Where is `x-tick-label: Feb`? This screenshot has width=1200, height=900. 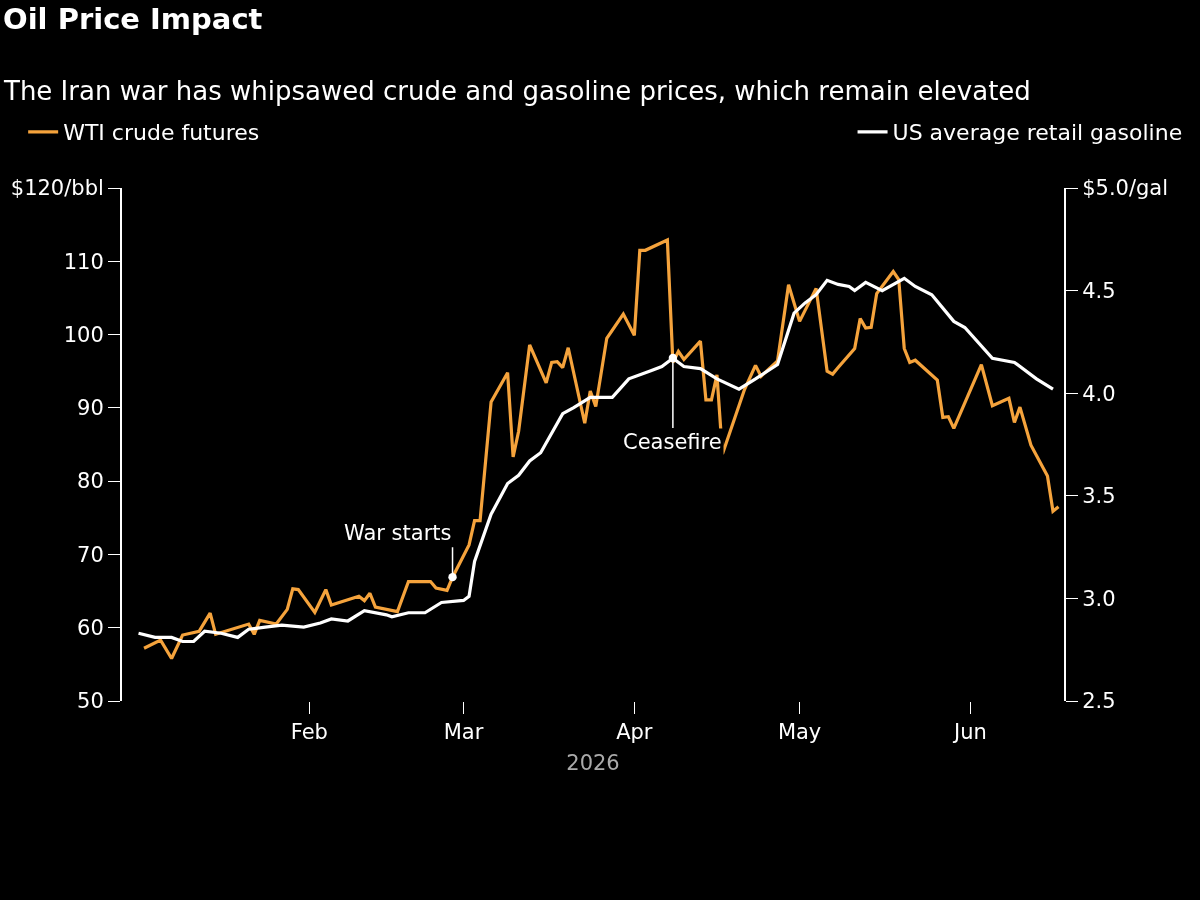
x-tick-label: Feb is located at coordinates (309, 732).